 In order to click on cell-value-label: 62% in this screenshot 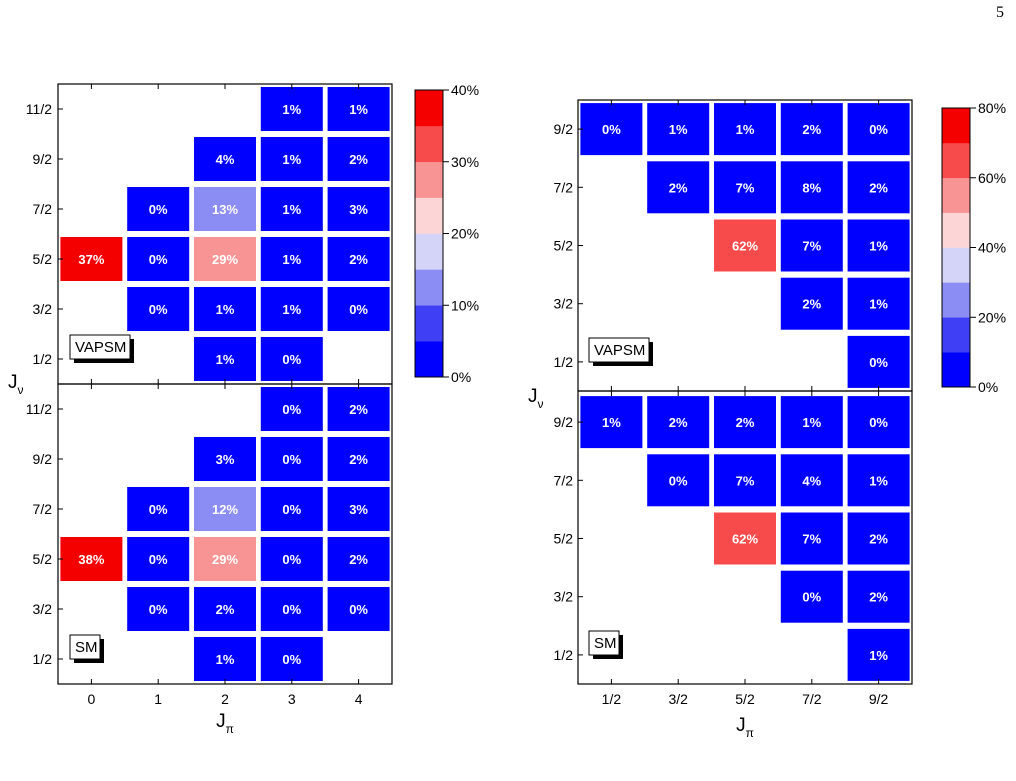, I will do `click(745, 539)`.